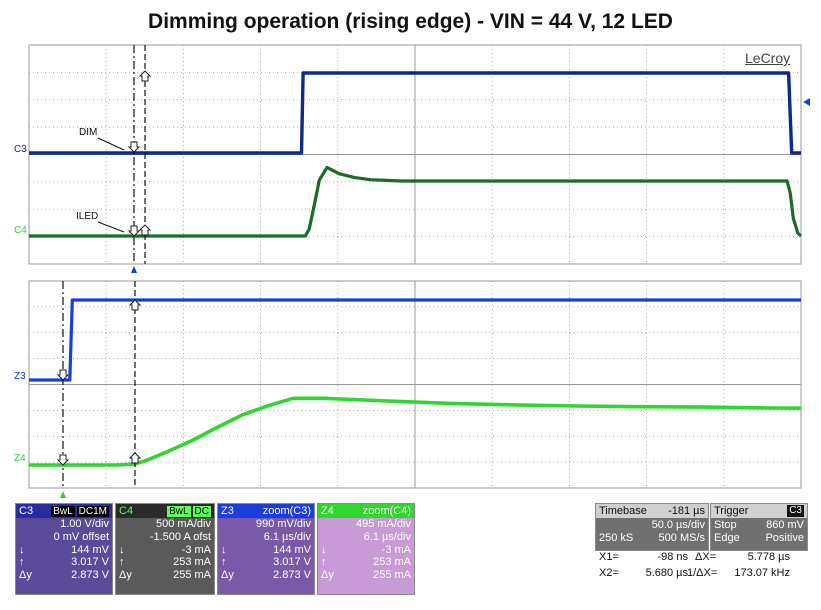 Image resolution: width=821 pixels, height=610 pixels. What do you see at coordinates (92, 511) in the screenshot?
I see `coupling-badge: DC1M` at bounding box center [92, 511].